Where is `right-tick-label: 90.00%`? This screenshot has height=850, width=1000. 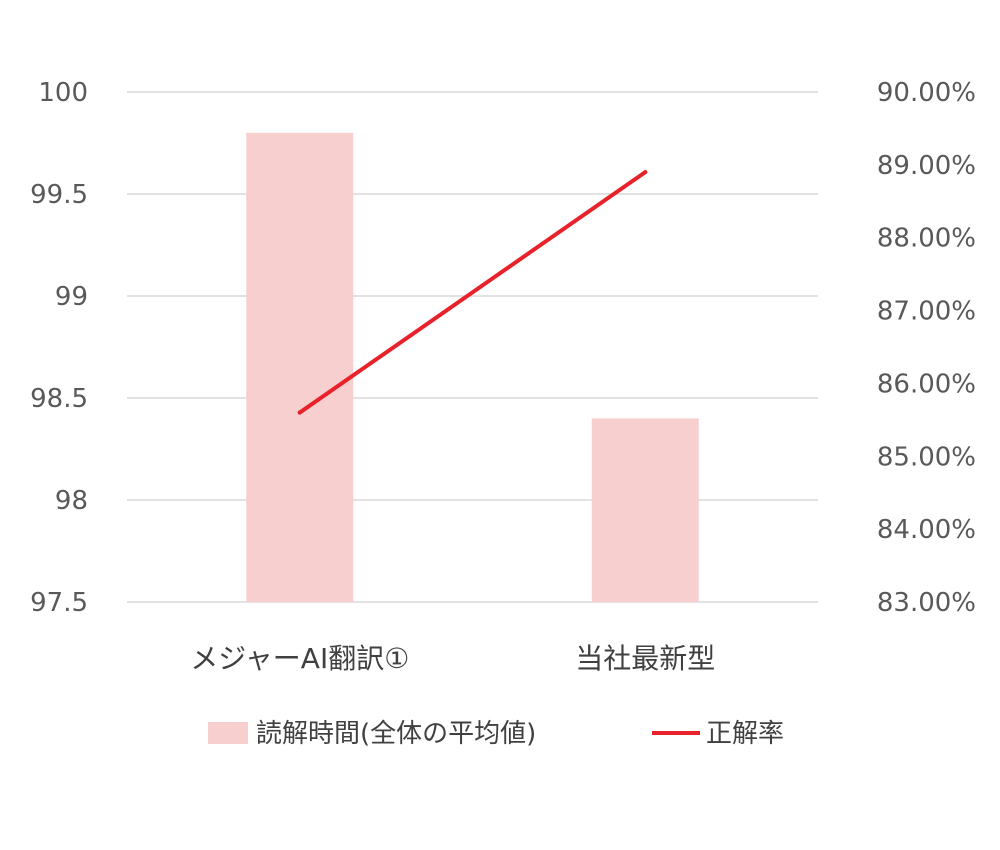
right-tick-label: 90.00% is located at coordinates (926, 93).